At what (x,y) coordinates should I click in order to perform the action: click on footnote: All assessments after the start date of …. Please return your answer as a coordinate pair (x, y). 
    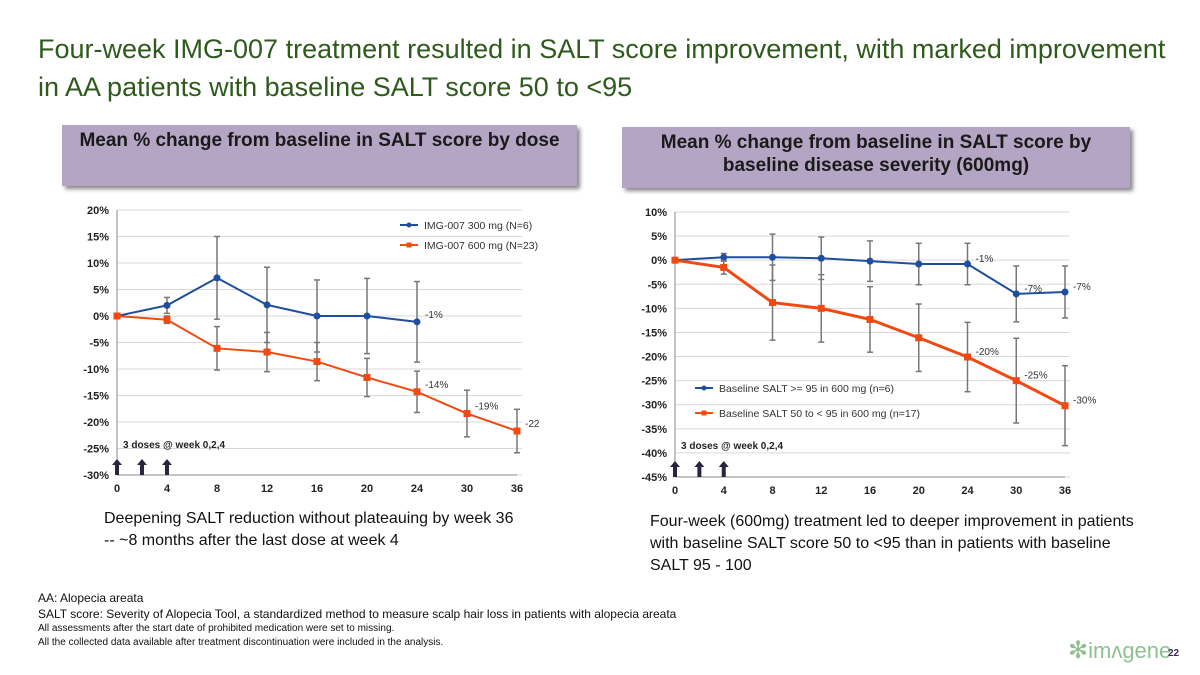
    Looking at the image, I should click on (216, 628).